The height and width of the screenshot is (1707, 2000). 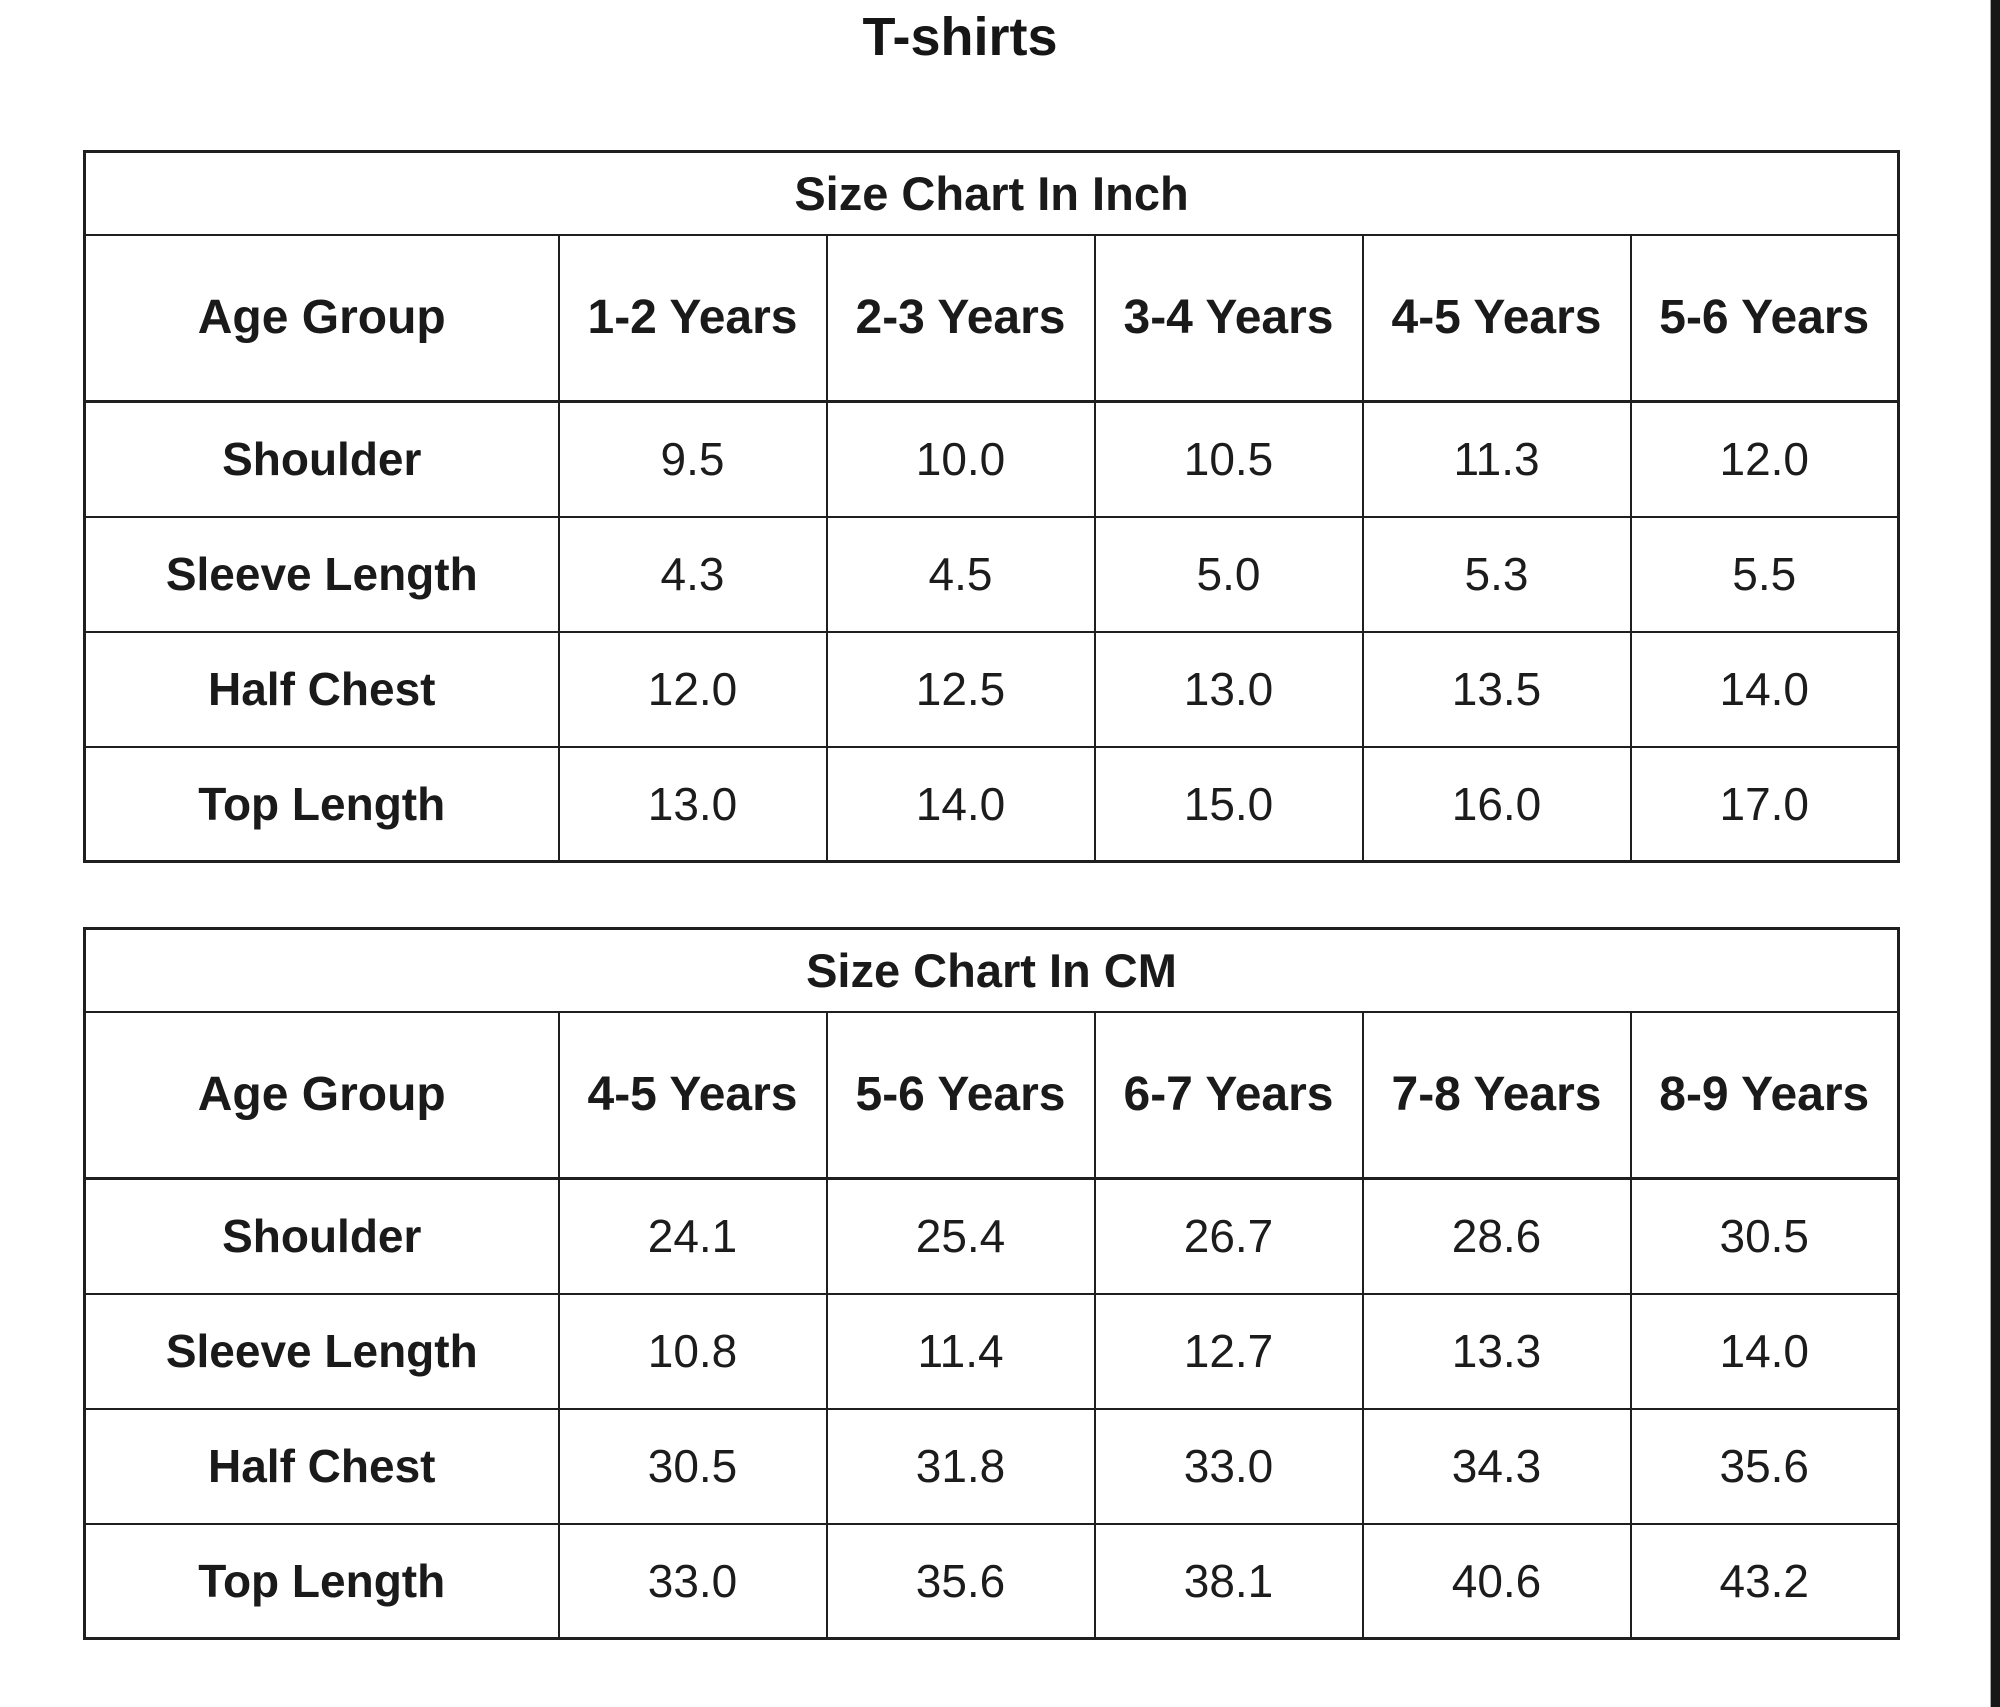 What do you see at coordinates (1764, 1095) in the screenshot?
I see `column-header: 8-9 Years` at bounding box center [1764, 1095].